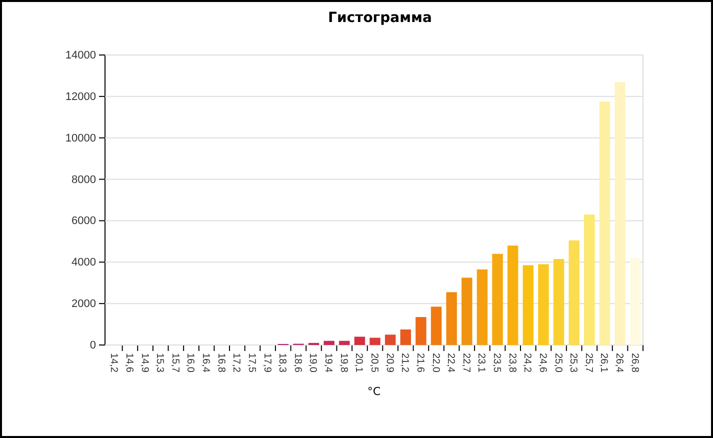 This screenshot has width=713, height=438. Describe the element at coordinates (512, 363) in the screenshot. I see `x-tick-label: 23,8` at that location.